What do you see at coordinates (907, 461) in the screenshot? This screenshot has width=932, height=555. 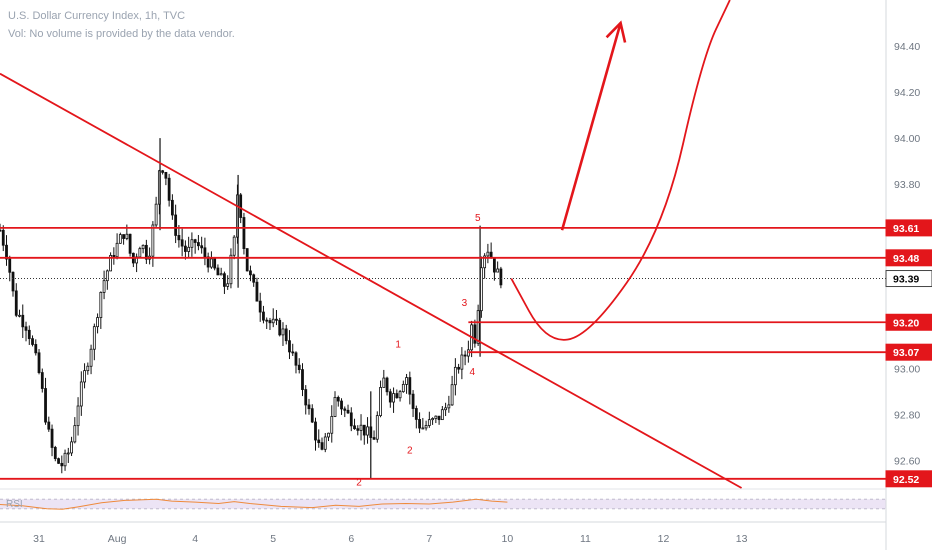 I see `y-tick-label: 92.60` at bounding box center [907, 461].